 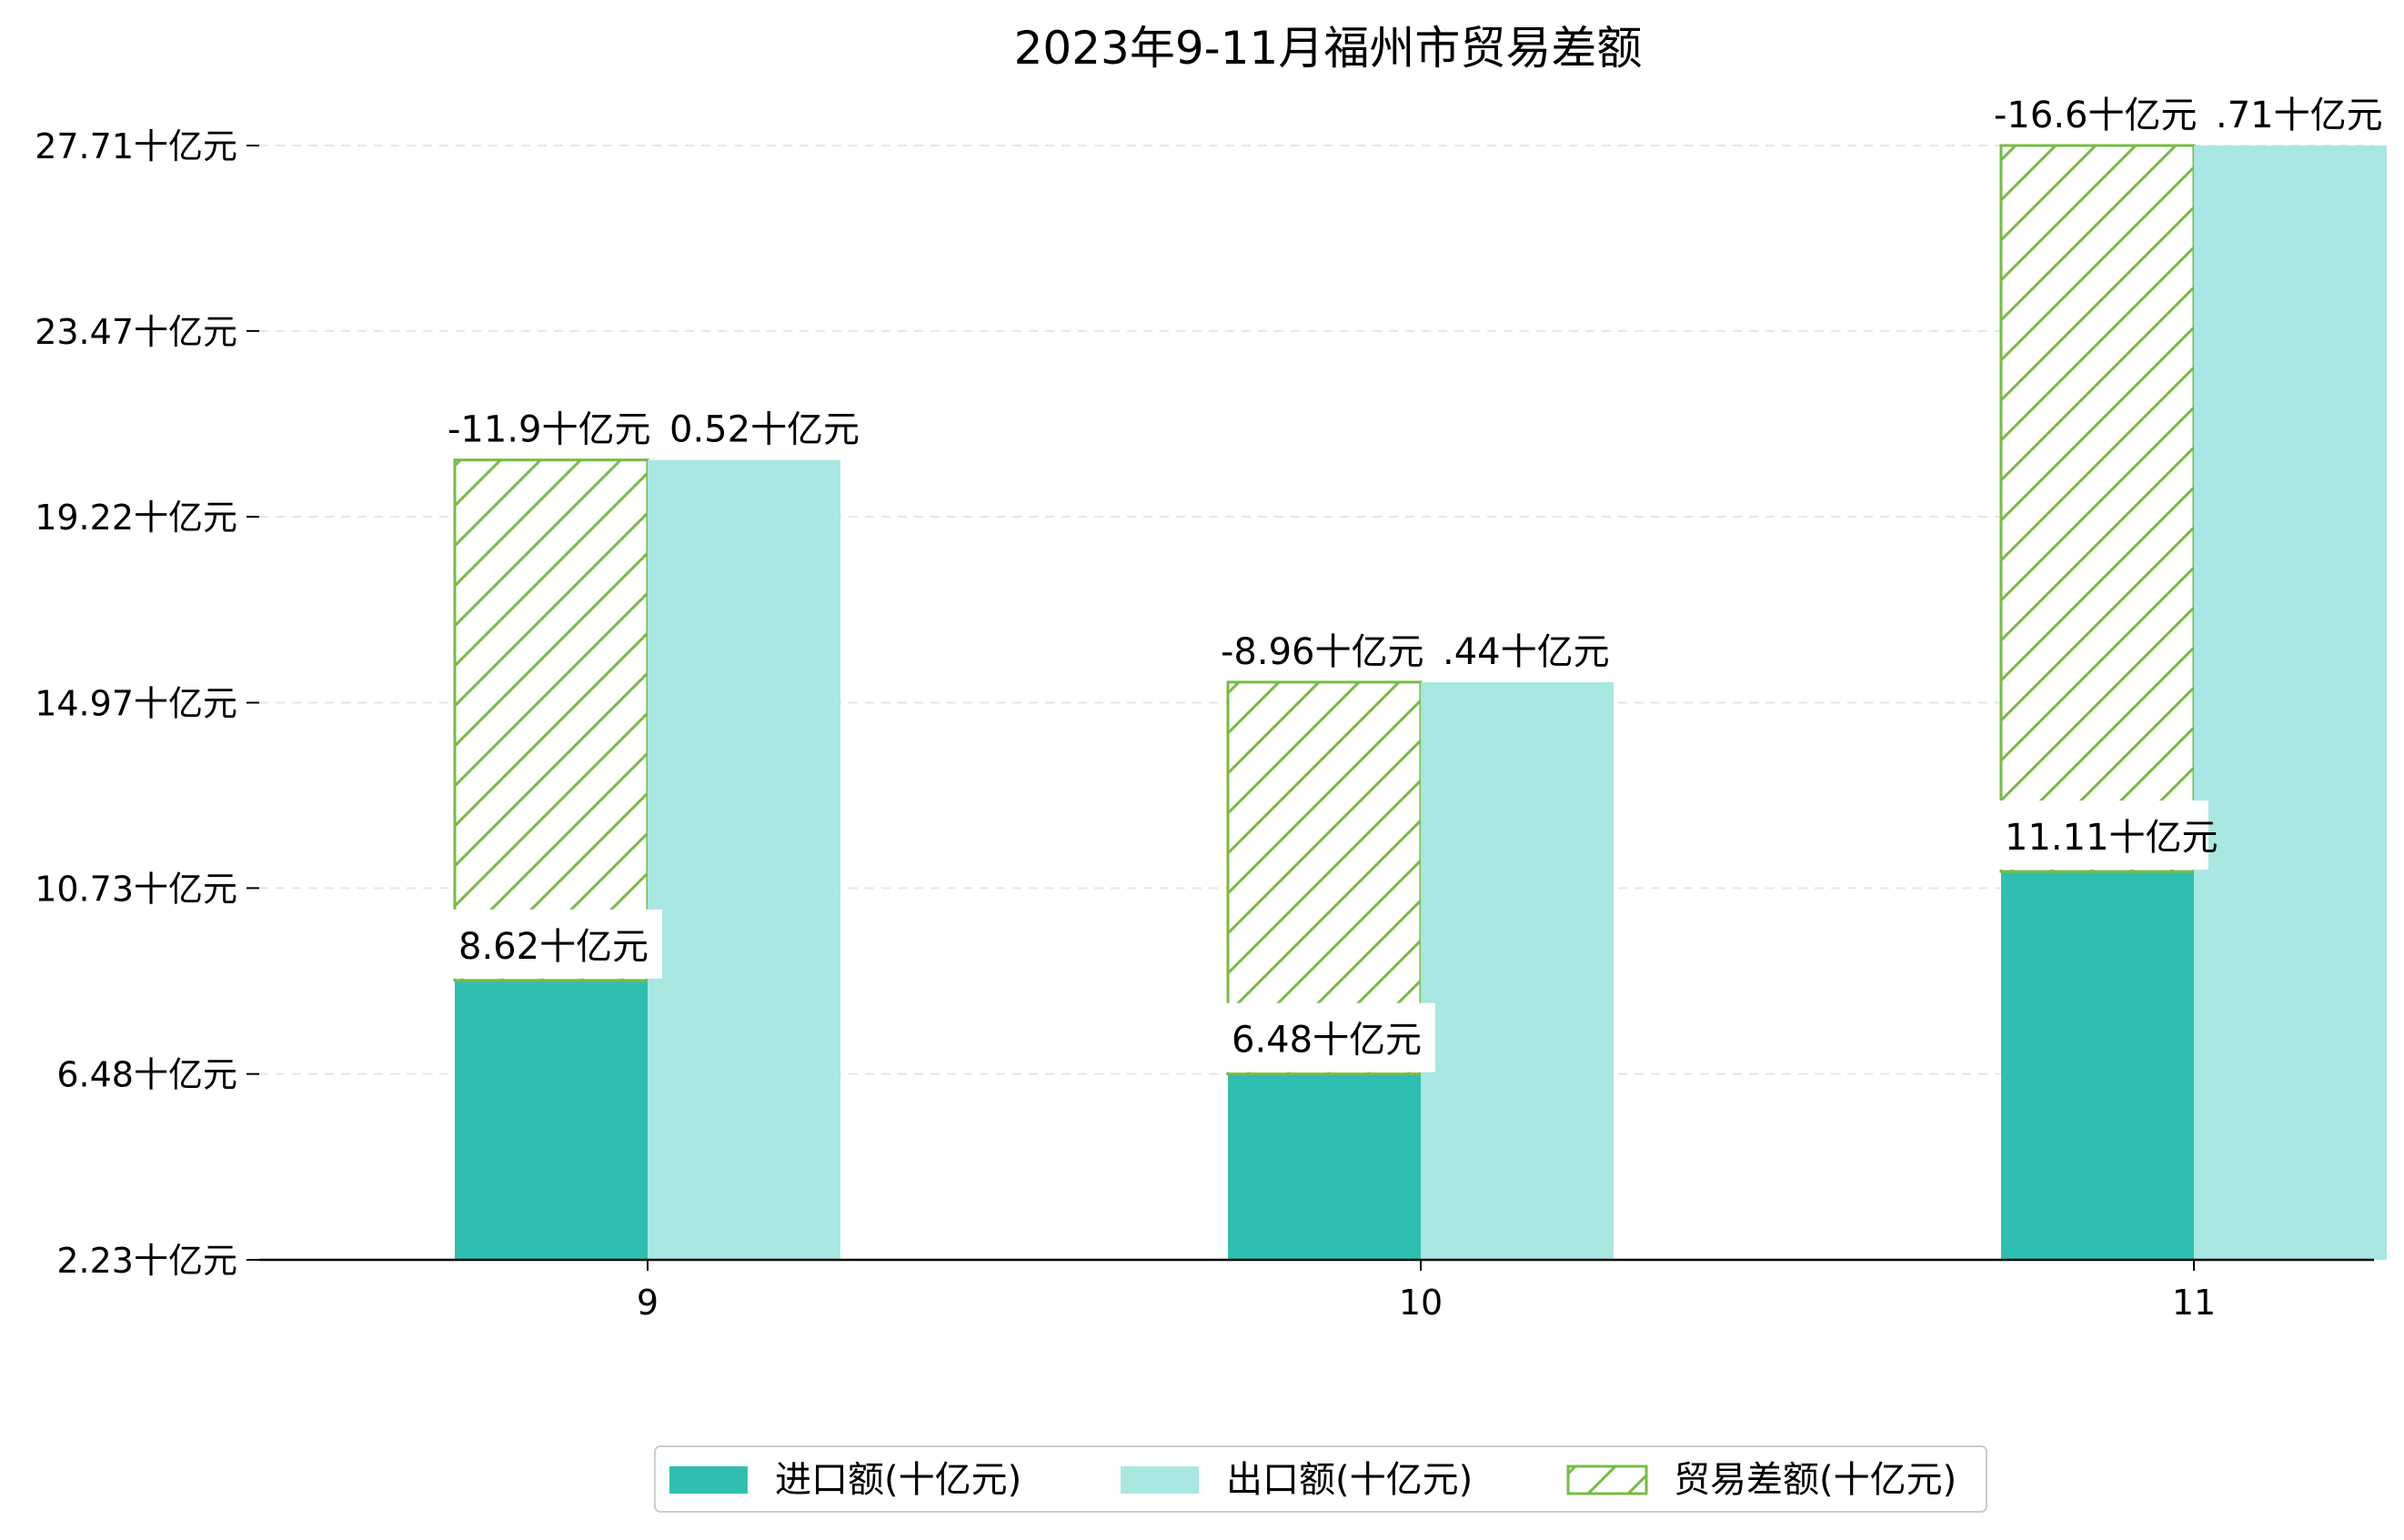 What do you see at coordinates (648, 1303) in the screenshot?
I see `x-tick-label: 9` at bounding box center [648, 1303].